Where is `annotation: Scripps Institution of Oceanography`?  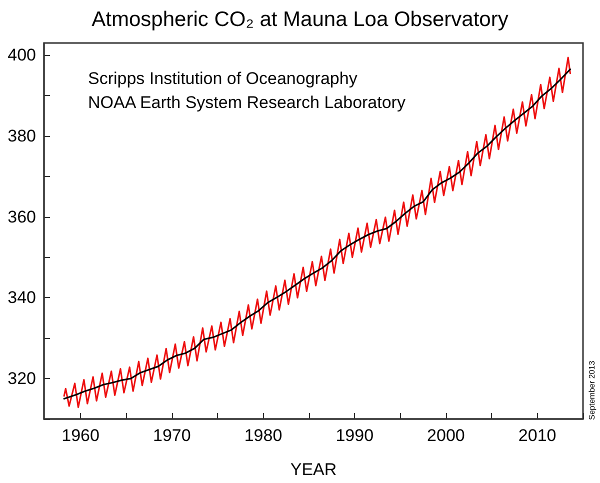
annotation: Scripps Institution of Oceanography is located at coordinates (223, 78).